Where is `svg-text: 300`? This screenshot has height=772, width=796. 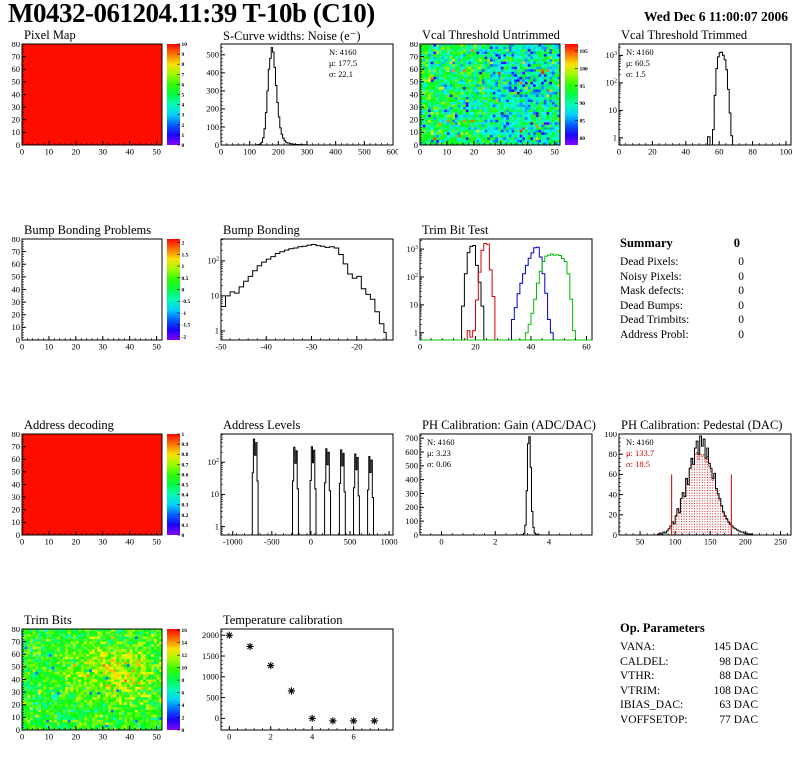
svg-text: 300 is located at coordinates (411, 493).